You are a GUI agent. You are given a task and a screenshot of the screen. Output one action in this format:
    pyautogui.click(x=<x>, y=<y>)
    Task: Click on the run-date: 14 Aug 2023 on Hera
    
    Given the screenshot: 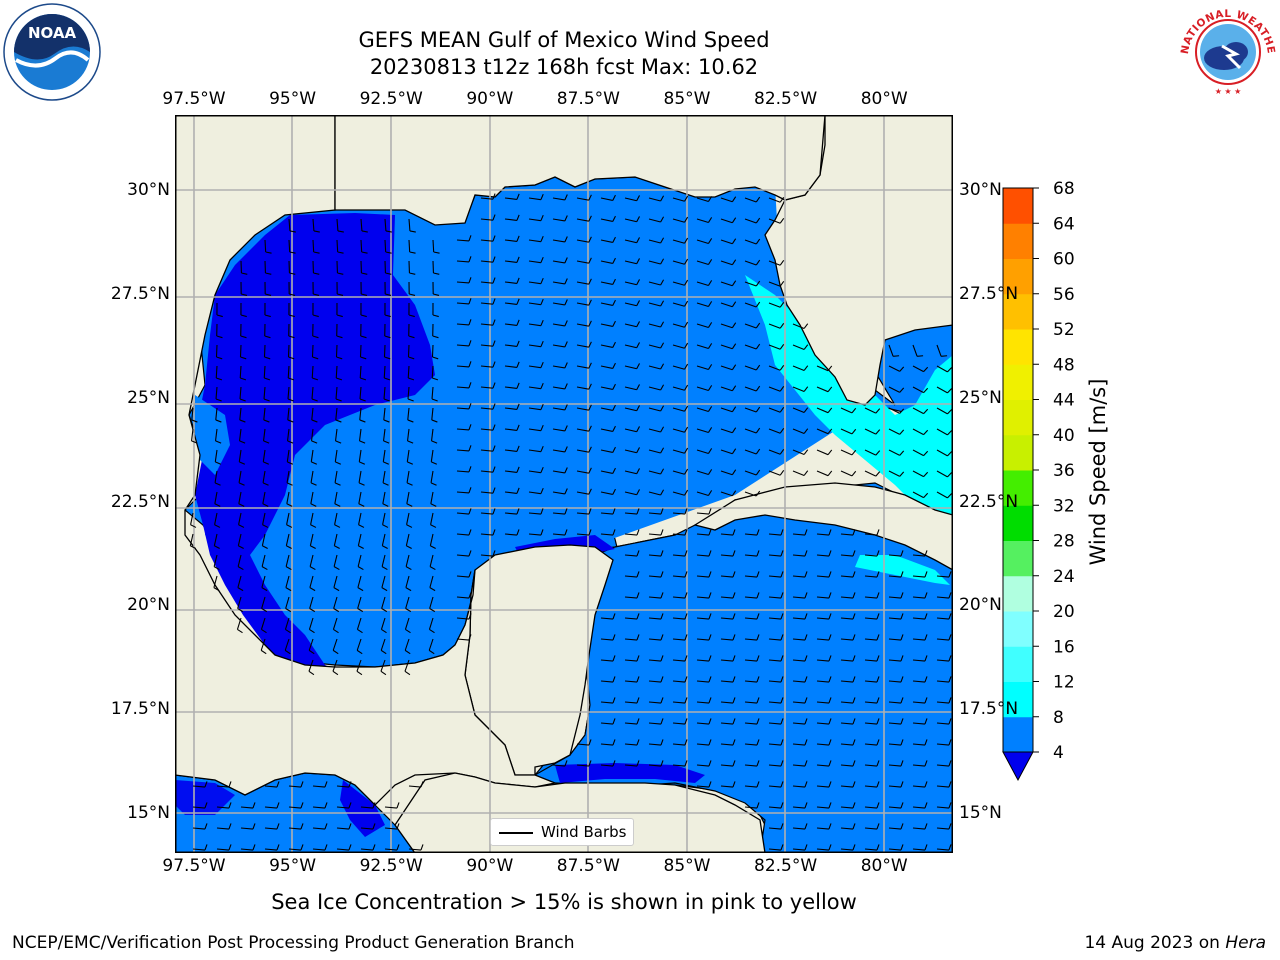 What is the action you would take?
    pyautogui.click(x=1175, y=943)
    